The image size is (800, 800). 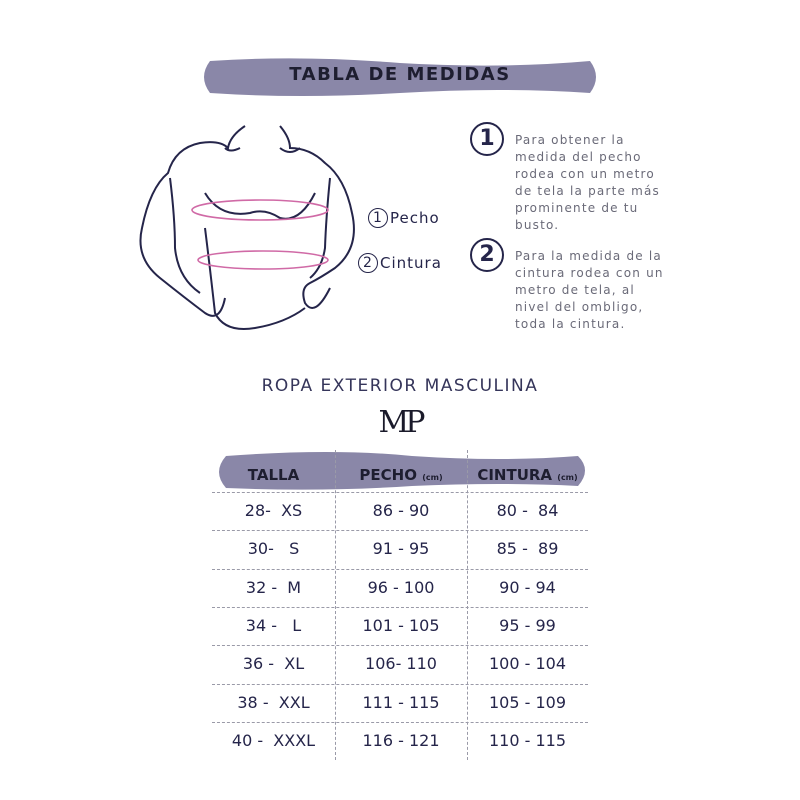 What do you see at coordinates (273, 549) in the screenshot?
I see `cell-talla: 30- S` at bounding box center [273, 549].